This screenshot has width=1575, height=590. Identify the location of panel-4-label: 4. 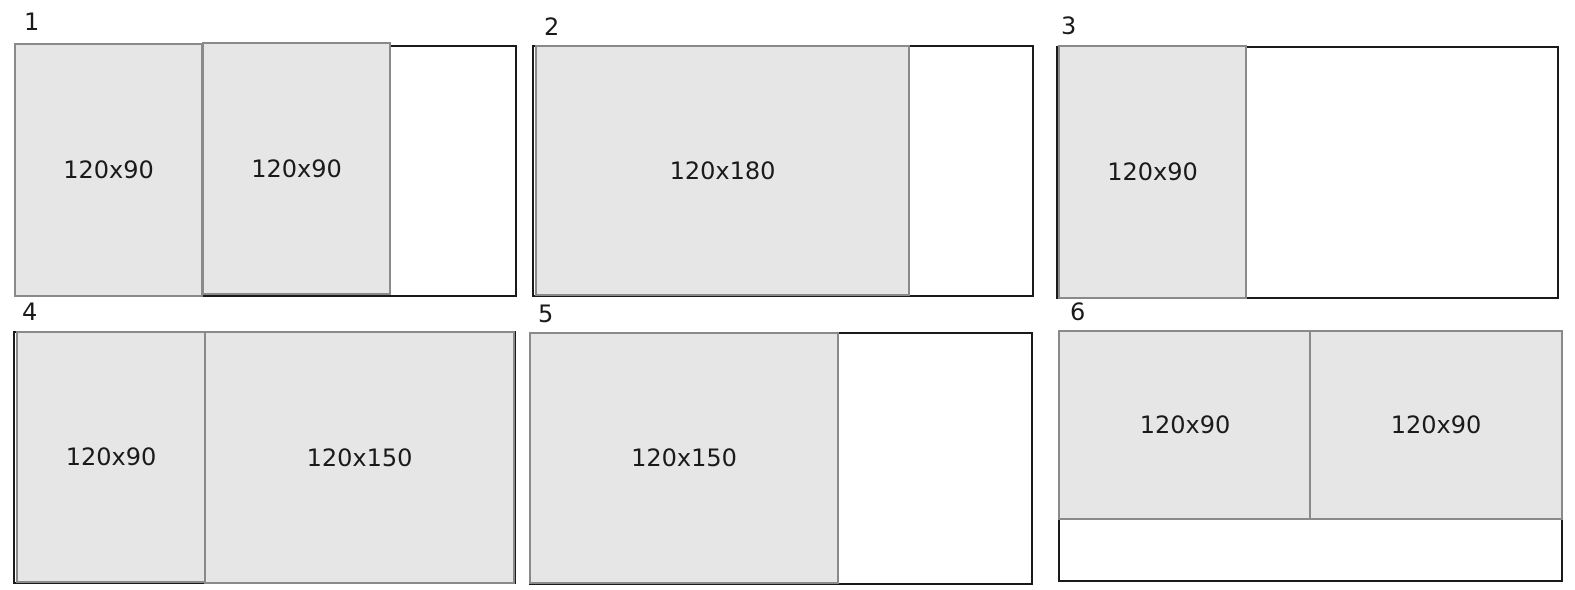
(30, 312).